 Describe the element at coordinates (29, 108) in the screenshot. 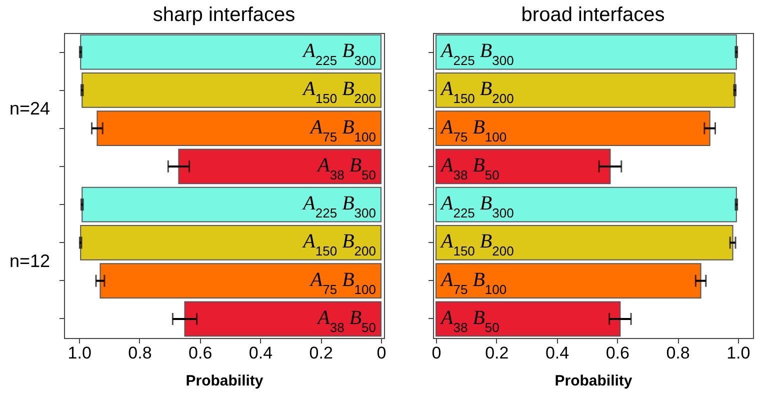

I see `text: n=24` at that location.